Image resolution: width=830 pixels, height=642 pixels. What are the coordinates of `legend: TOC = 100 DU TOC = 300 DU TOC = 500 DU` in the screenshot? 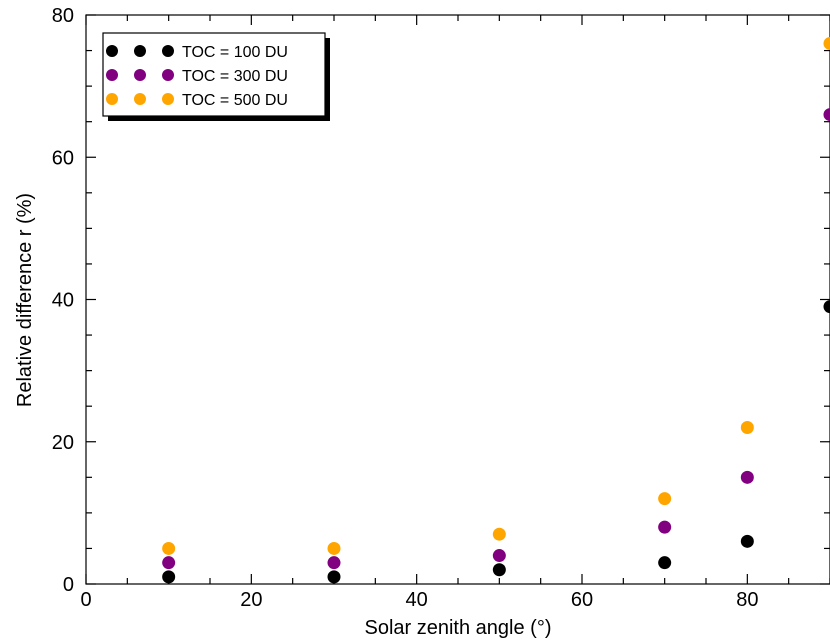 It's located at (216, 76).